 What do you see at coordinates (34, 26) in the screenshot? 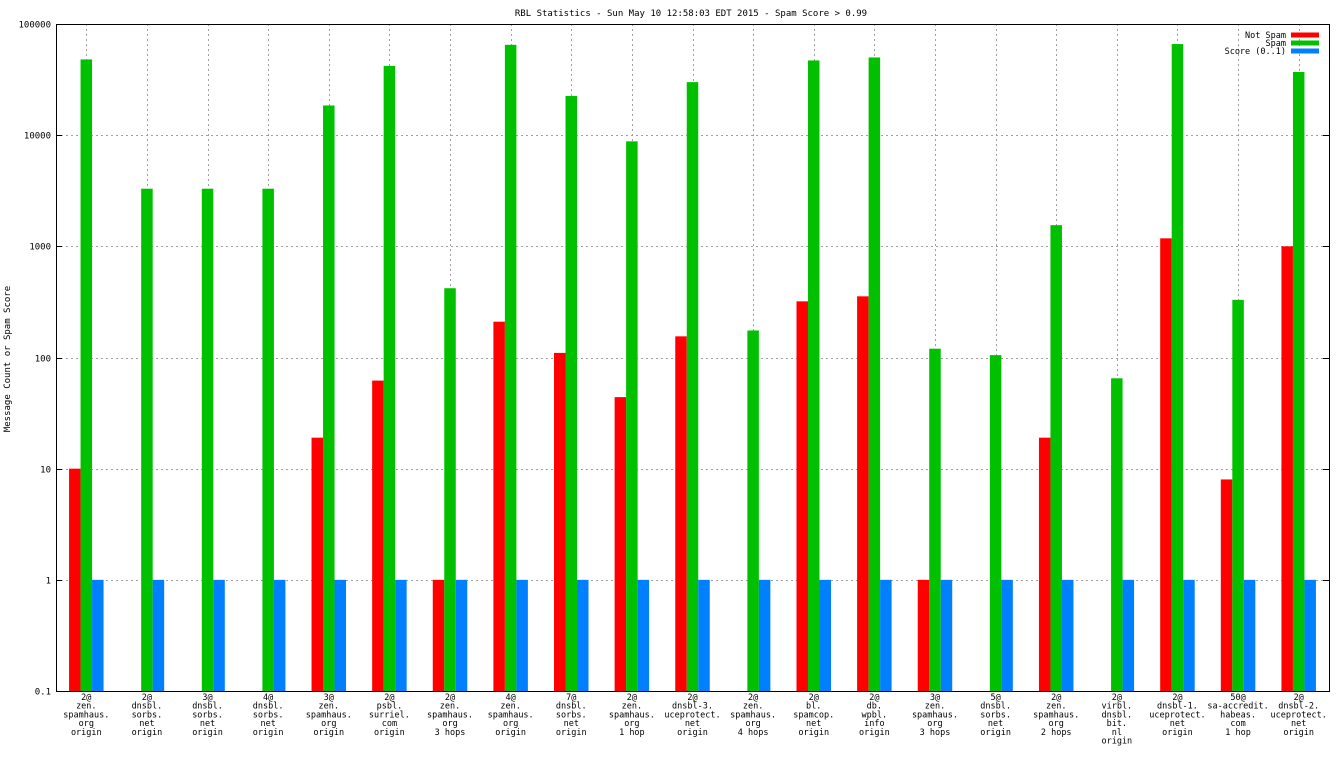
I see `y-tick-label: 100000` at bounding box center [34, 26].